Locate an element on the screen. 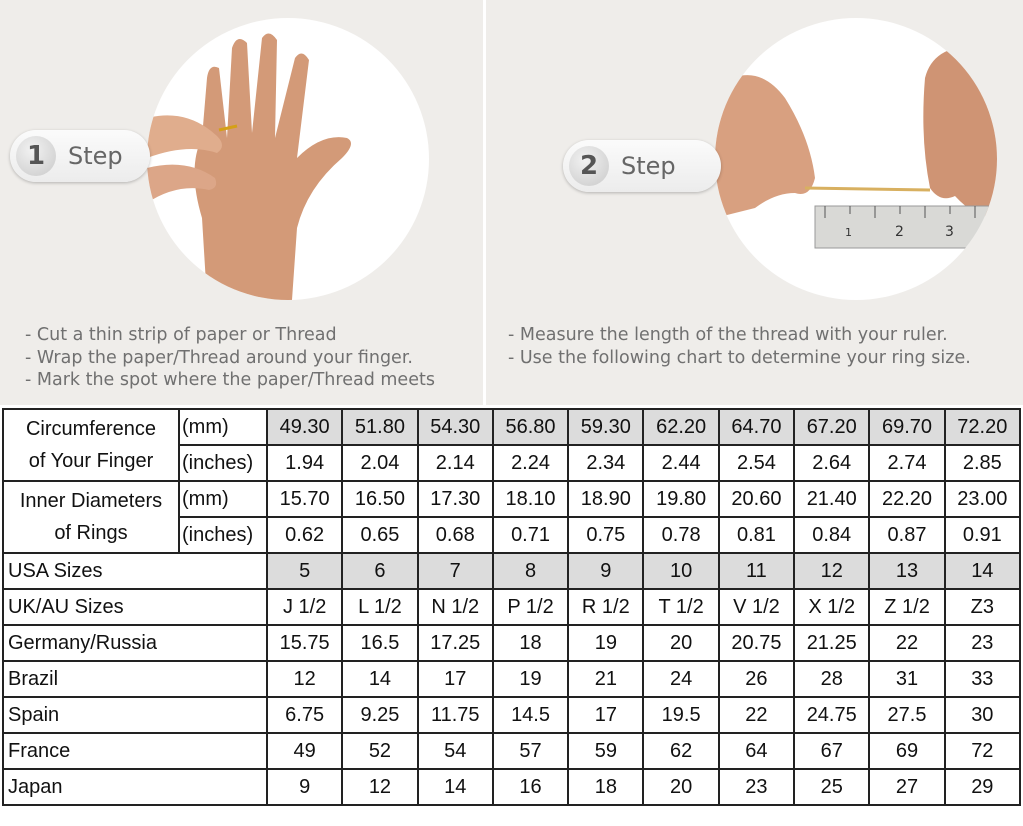  size-cell: 11 is located at coordinates (756, 571).